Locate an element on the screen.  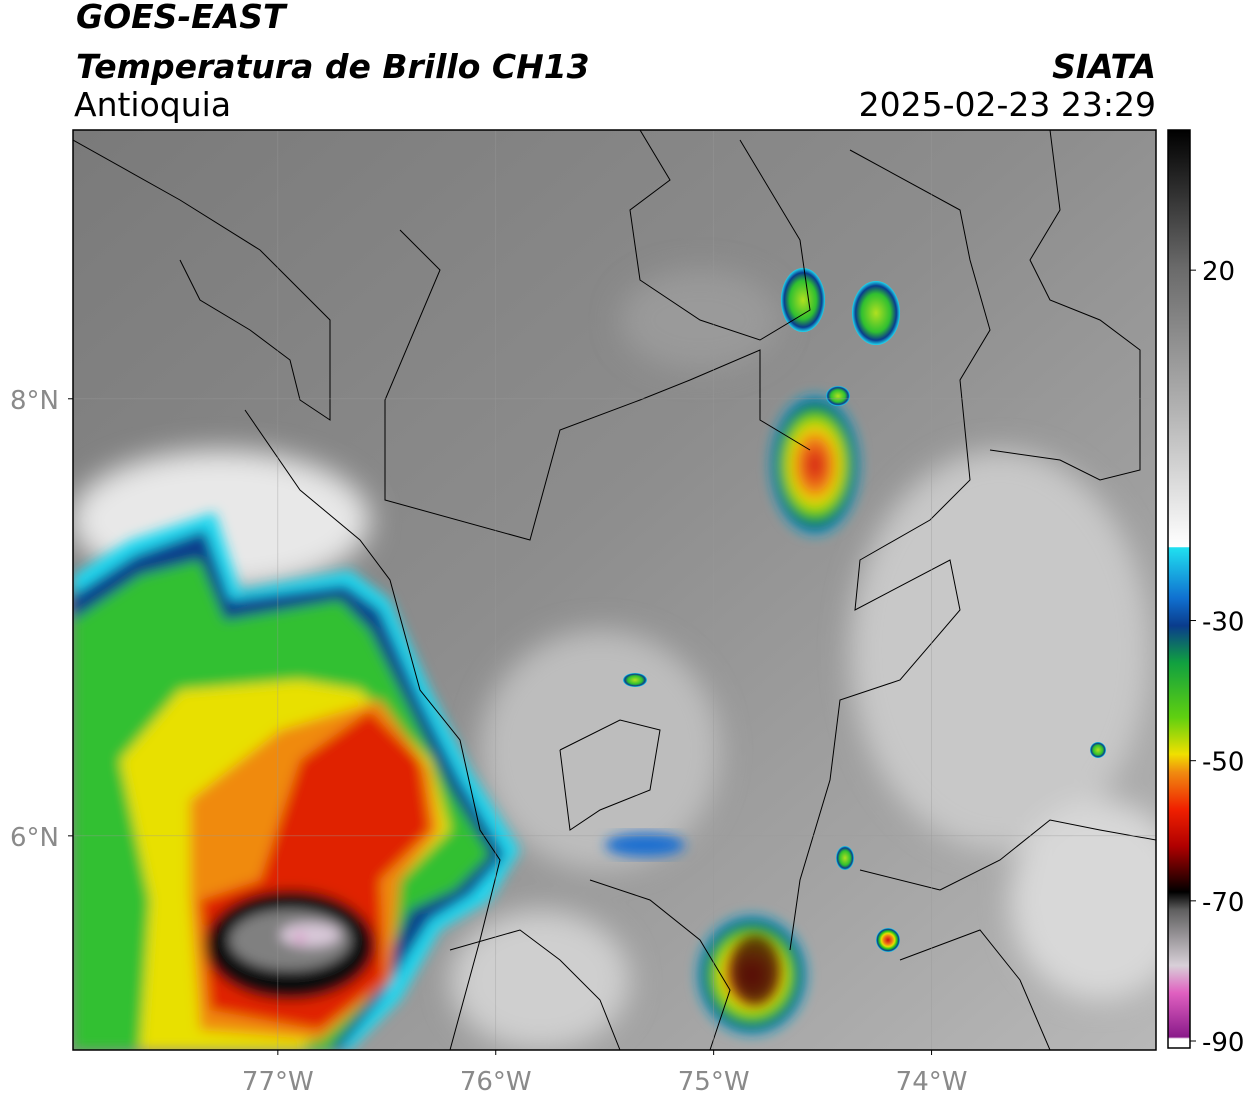
x-tick-label: 74°W is located at coordinates (932, 1082).